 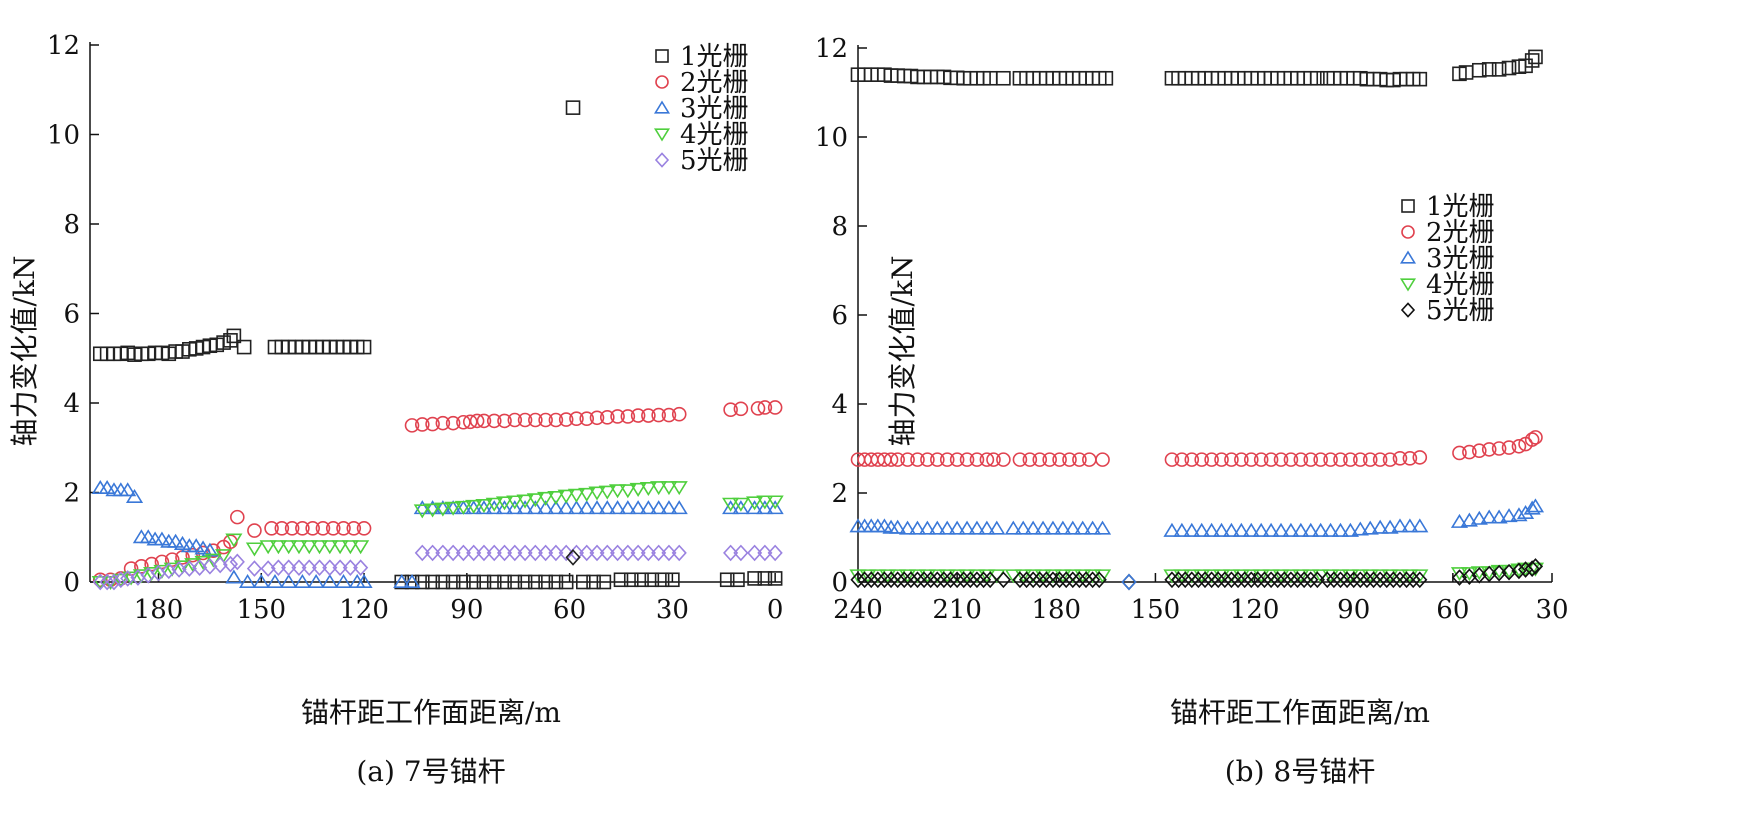 What do you see at coordinates (714, 57) in the screenshot?
I see `legend-label: 1光栅` at bounding box center [714, 57].